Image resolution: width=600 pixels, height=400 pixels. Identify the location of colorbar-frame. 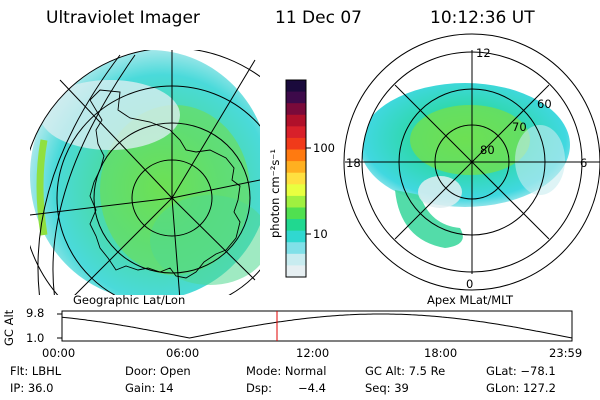
(296, 178).